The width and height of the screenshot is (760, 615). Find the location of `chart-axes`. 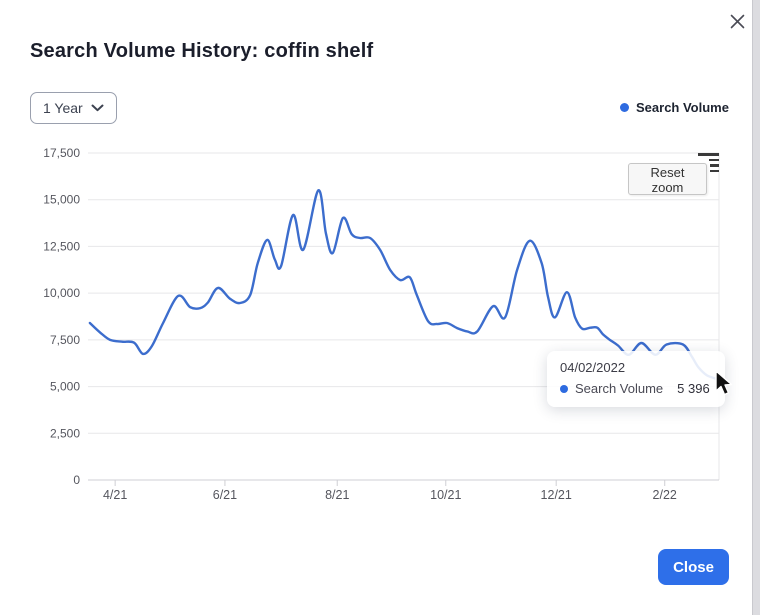

chart-axes is located at coordinates (403, 482).